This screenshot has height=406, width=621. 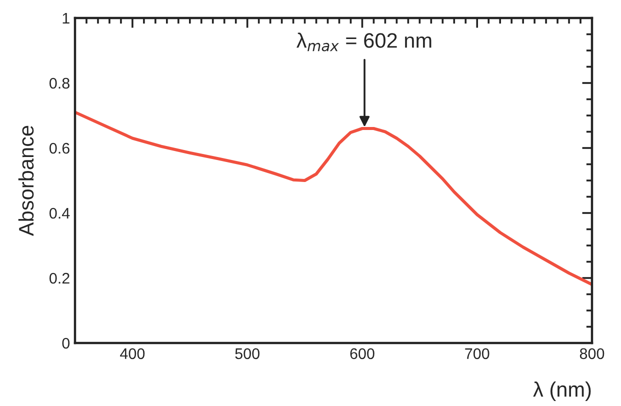 What do you see at coordinates (132, 354) in the screenshot?
I see `x-tick-label: 400` at bounding box center [132, 354].